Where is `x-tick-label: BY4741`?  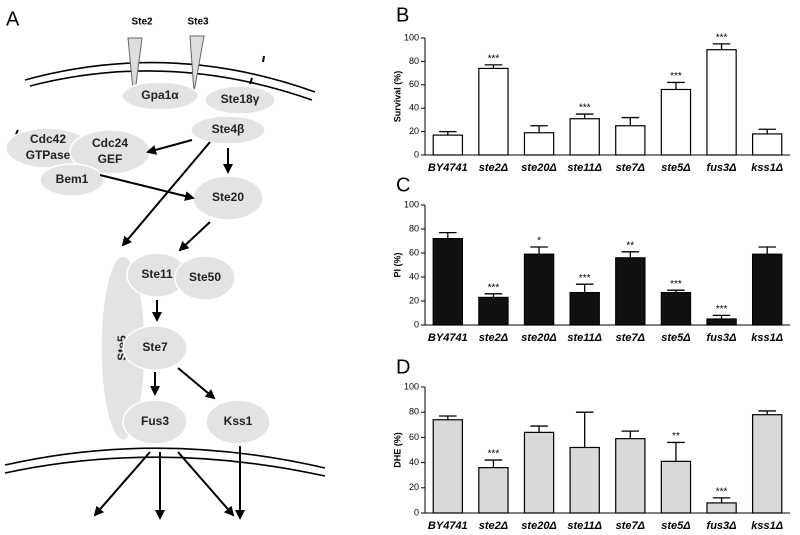
x-tick-label: BY4741 is located at coordinates (448, 168).